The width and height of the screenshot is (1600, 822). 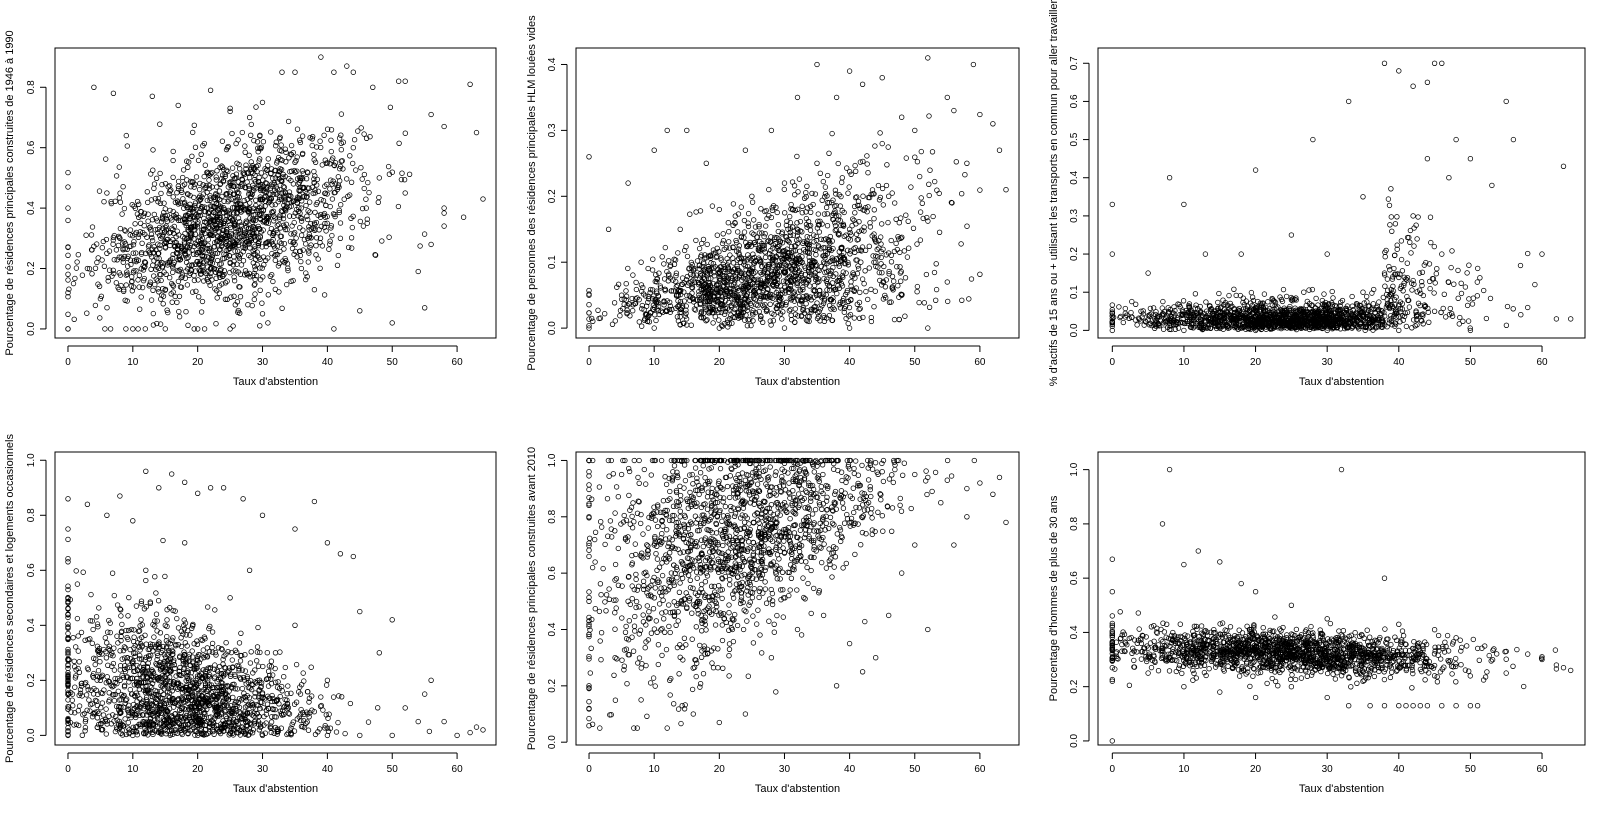 What do you see at coordinates (655, 362) in the screenshot?
I see `x-tick-label: 10` at bounding box center [655, 362].